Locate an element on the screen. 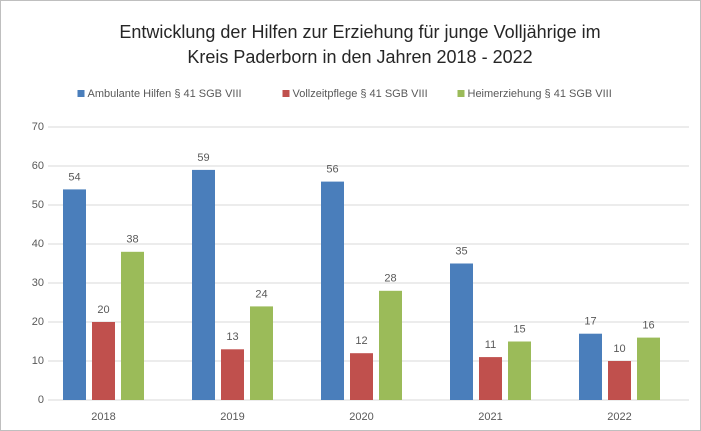  y-tick-label: 50 is located at coordinates (38, 205).